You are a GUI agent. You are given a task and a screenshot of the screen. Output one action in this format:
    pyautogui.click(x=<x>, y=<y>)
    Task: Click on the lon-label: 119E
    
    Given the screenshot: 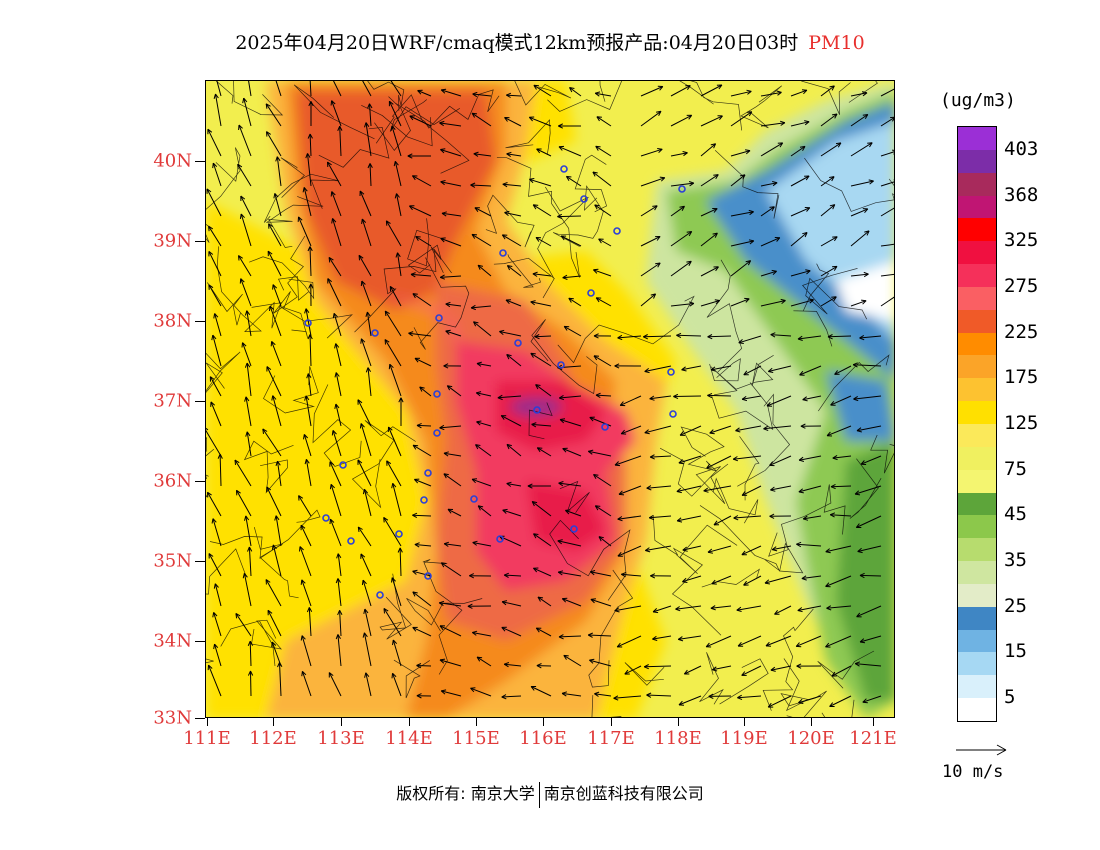 What is the action you would take?
    pyautogui.click(x=744, y=738)
    